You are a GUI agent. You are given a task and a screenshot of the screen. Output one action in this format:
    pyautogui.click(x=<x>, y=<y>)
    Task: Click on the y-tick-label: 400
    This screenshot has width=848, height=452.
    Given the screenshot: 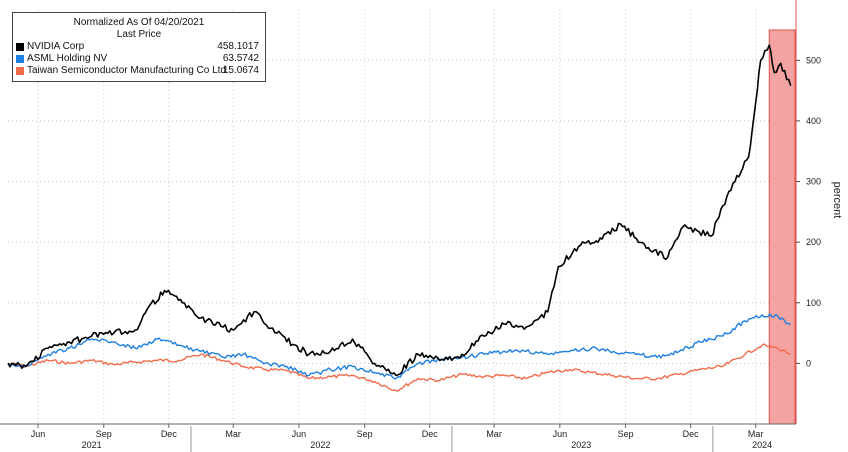 What is the action you would take?
    pyautogui.click(x=813, y=121)
    